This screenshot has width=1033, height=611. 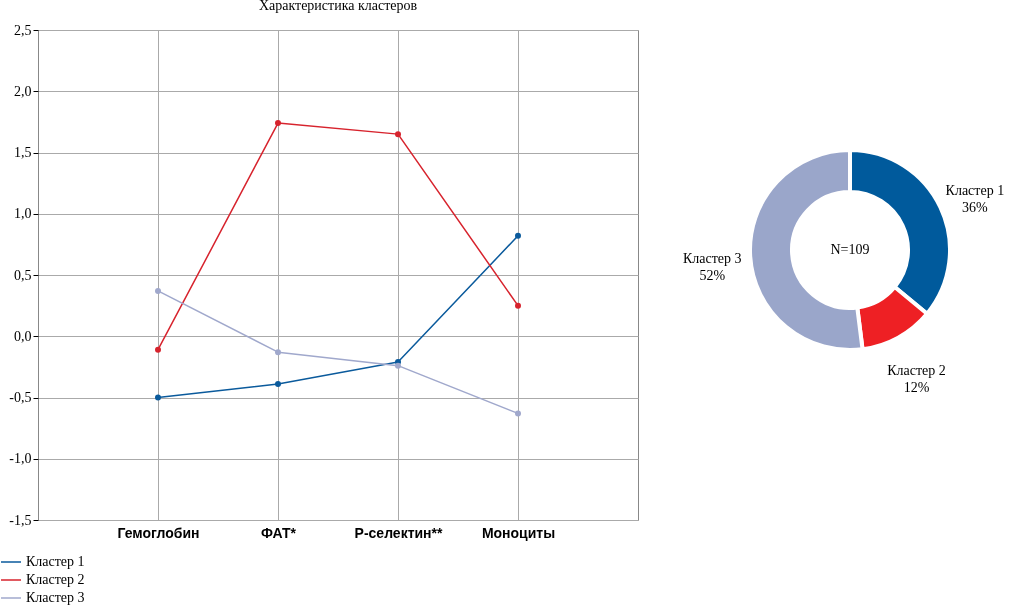 I want to click on chart-title: Характеристика кластеров, so click(x=338, y=6).